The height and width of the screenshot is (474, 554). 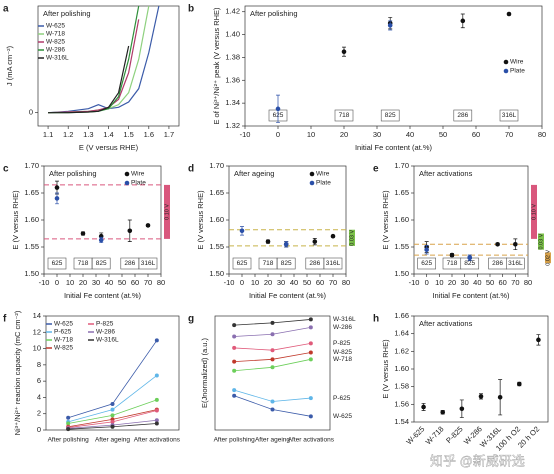 What do you see at coordinates (477, 460) in the screenshot?
I see `watermark: 知乎 @新威研选` at bounding box center [477, 460].